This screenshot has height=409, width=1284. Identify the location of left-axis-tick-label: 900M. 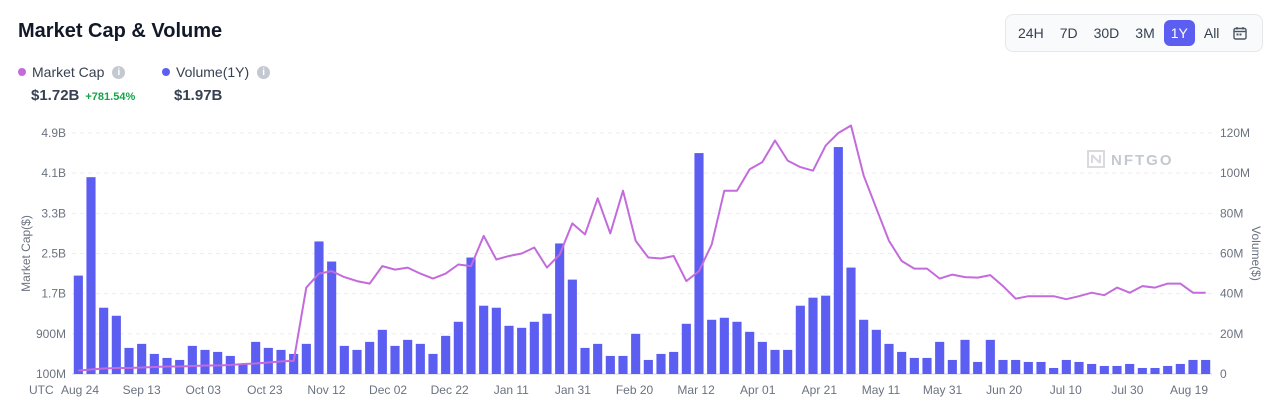
(51, 334).